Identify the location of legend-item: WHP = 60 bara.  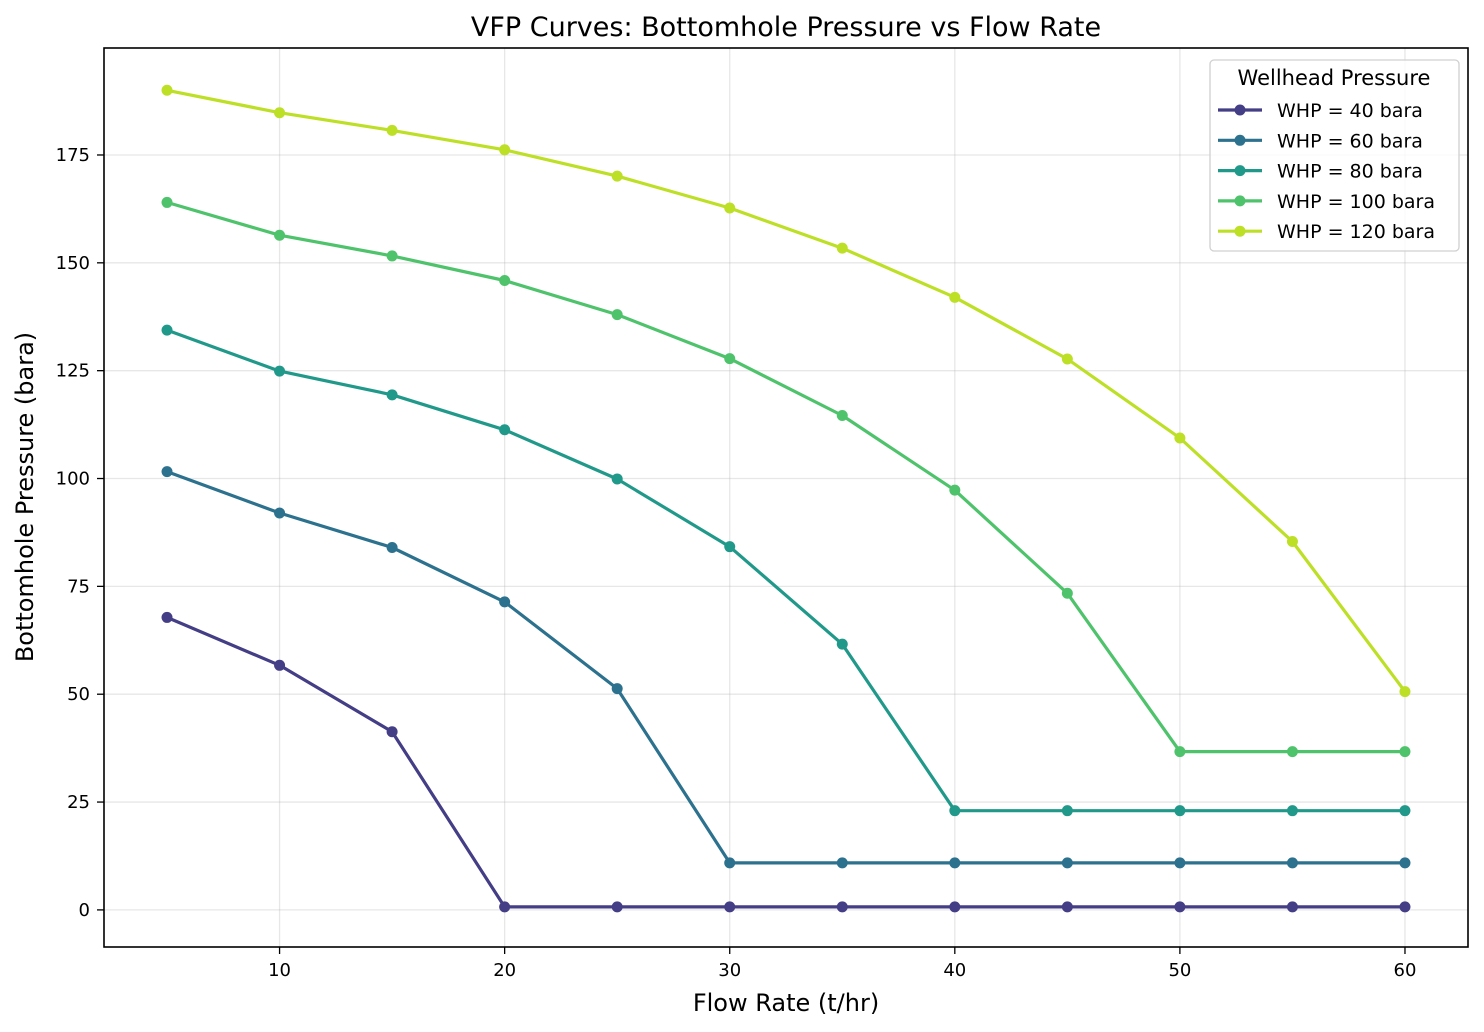
(1320, 141).